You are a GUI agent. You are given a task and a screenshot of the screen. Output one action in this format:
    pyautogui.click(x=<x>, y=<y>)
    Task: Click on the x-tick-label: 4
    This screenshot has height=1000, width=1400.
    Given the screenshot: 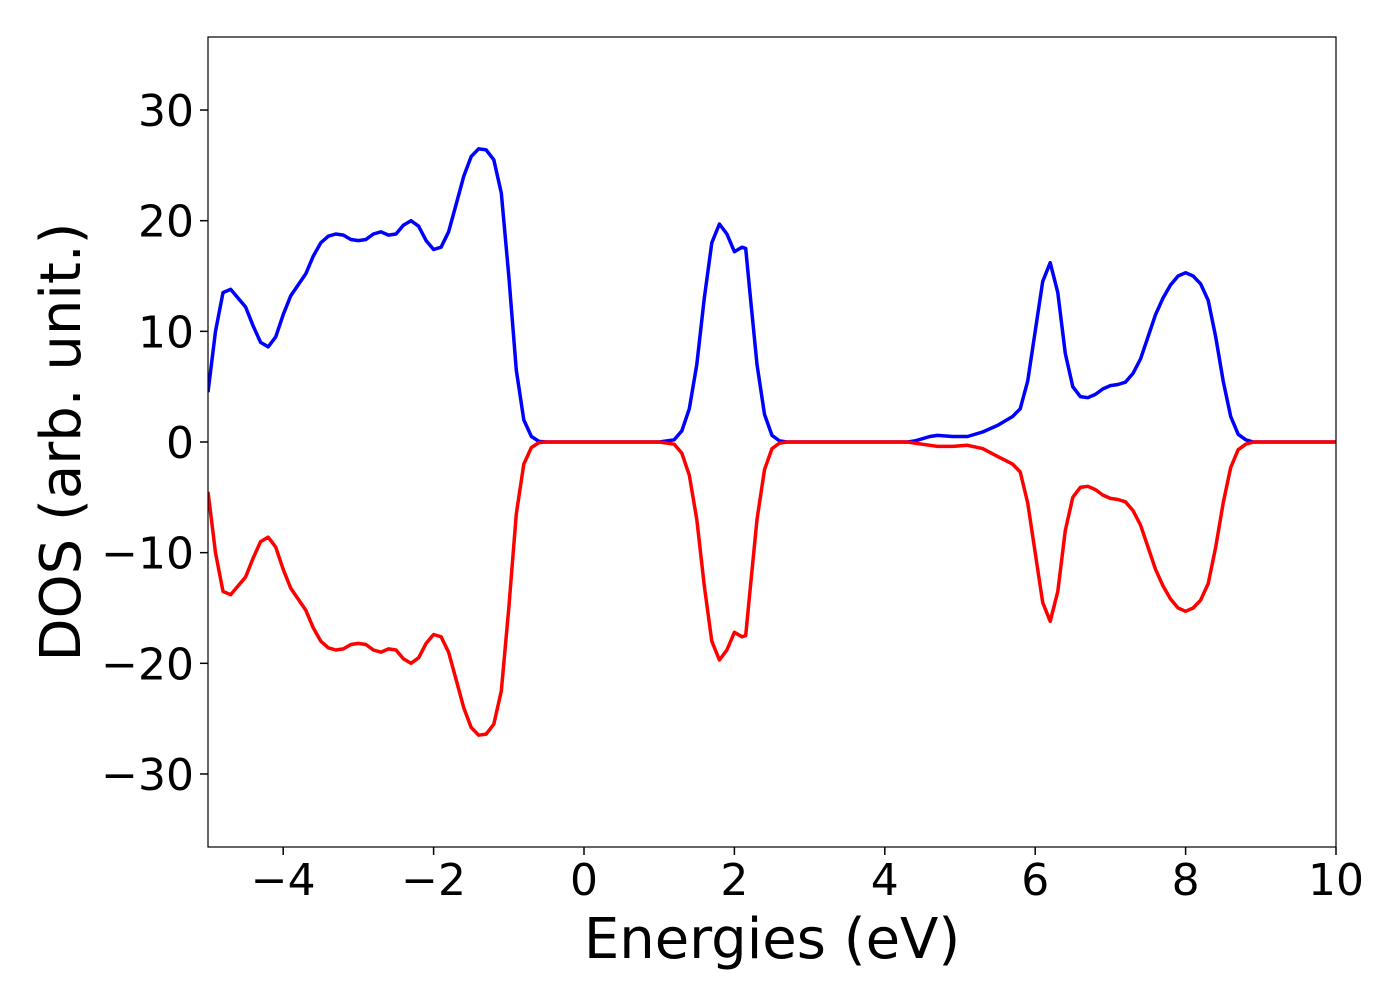 What is the action you would take?
    pyautogui.click(x=885, y=880)
    